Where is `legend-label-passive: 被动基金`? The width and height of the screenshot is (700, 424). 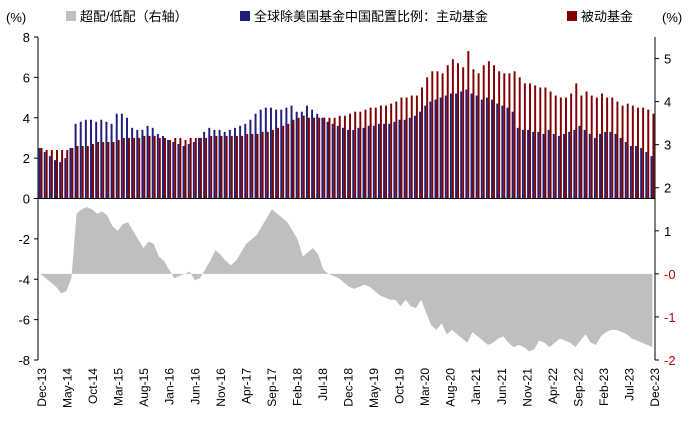 legend-label-passive: 被动基金 is located at coordinates (607, 16).